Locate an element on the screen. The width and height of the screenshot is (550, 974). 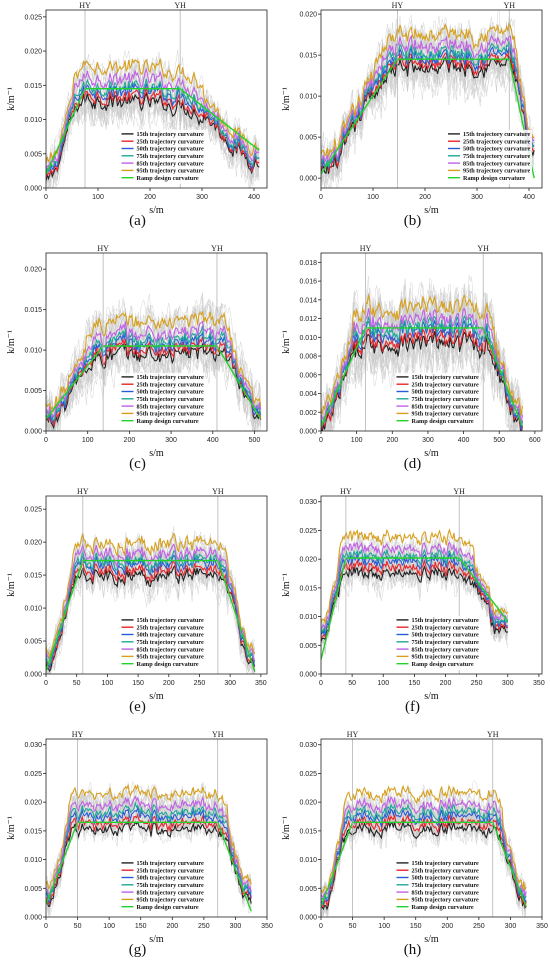
series-line-p75 is located at coordinates (153, 126).